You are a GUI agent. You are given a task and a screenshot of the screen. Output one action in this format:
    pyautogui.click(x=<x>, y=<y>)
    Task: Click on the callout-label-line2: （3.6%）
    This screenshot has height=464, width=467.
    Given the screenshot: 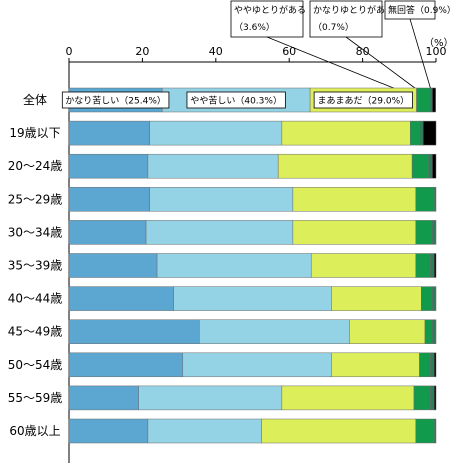 What is the action you would take?
    pyautogui.click(x=254, y=27)
    